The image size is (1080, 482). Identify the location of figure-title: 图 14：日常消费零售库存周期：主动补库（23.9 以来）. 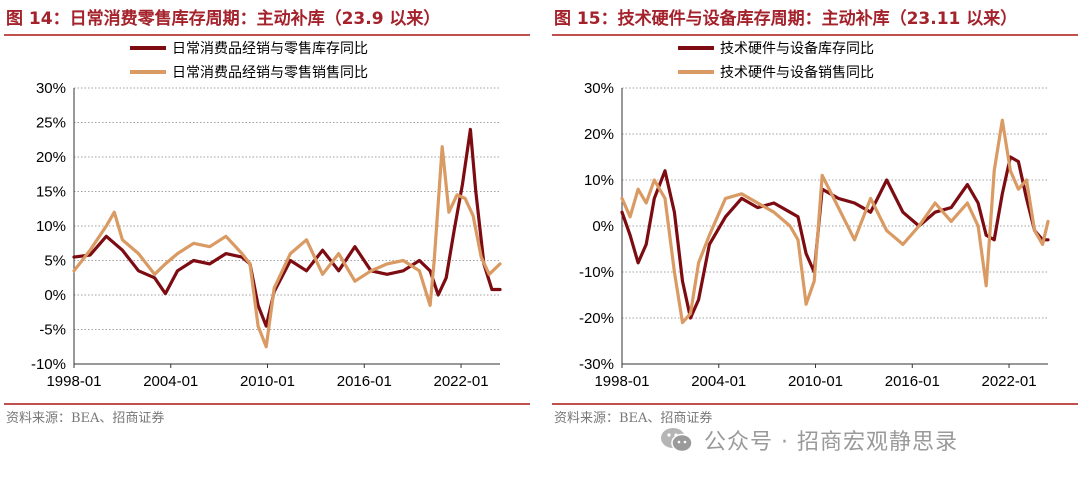
(223, 19).